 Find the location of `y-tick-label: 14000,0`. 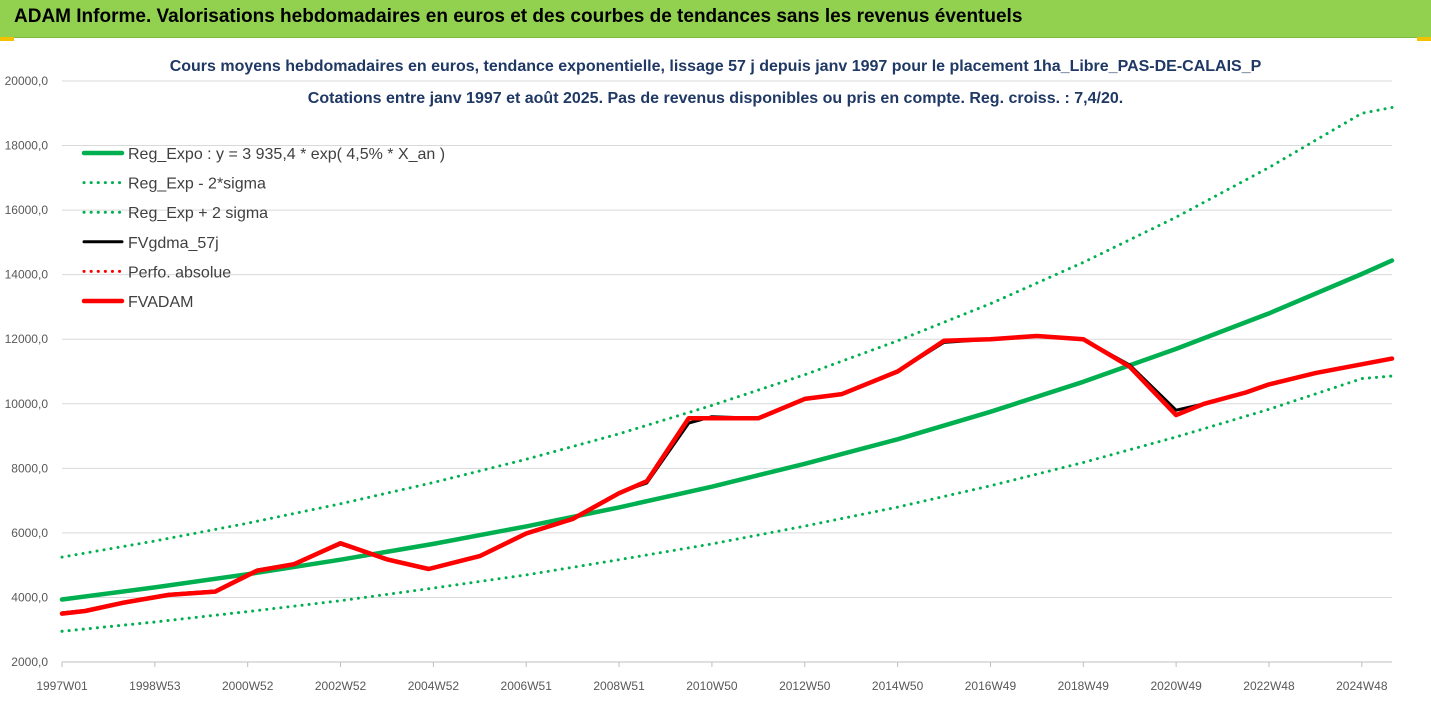

y-tick-label: 14000,0 is located at coordinates (27, 275).